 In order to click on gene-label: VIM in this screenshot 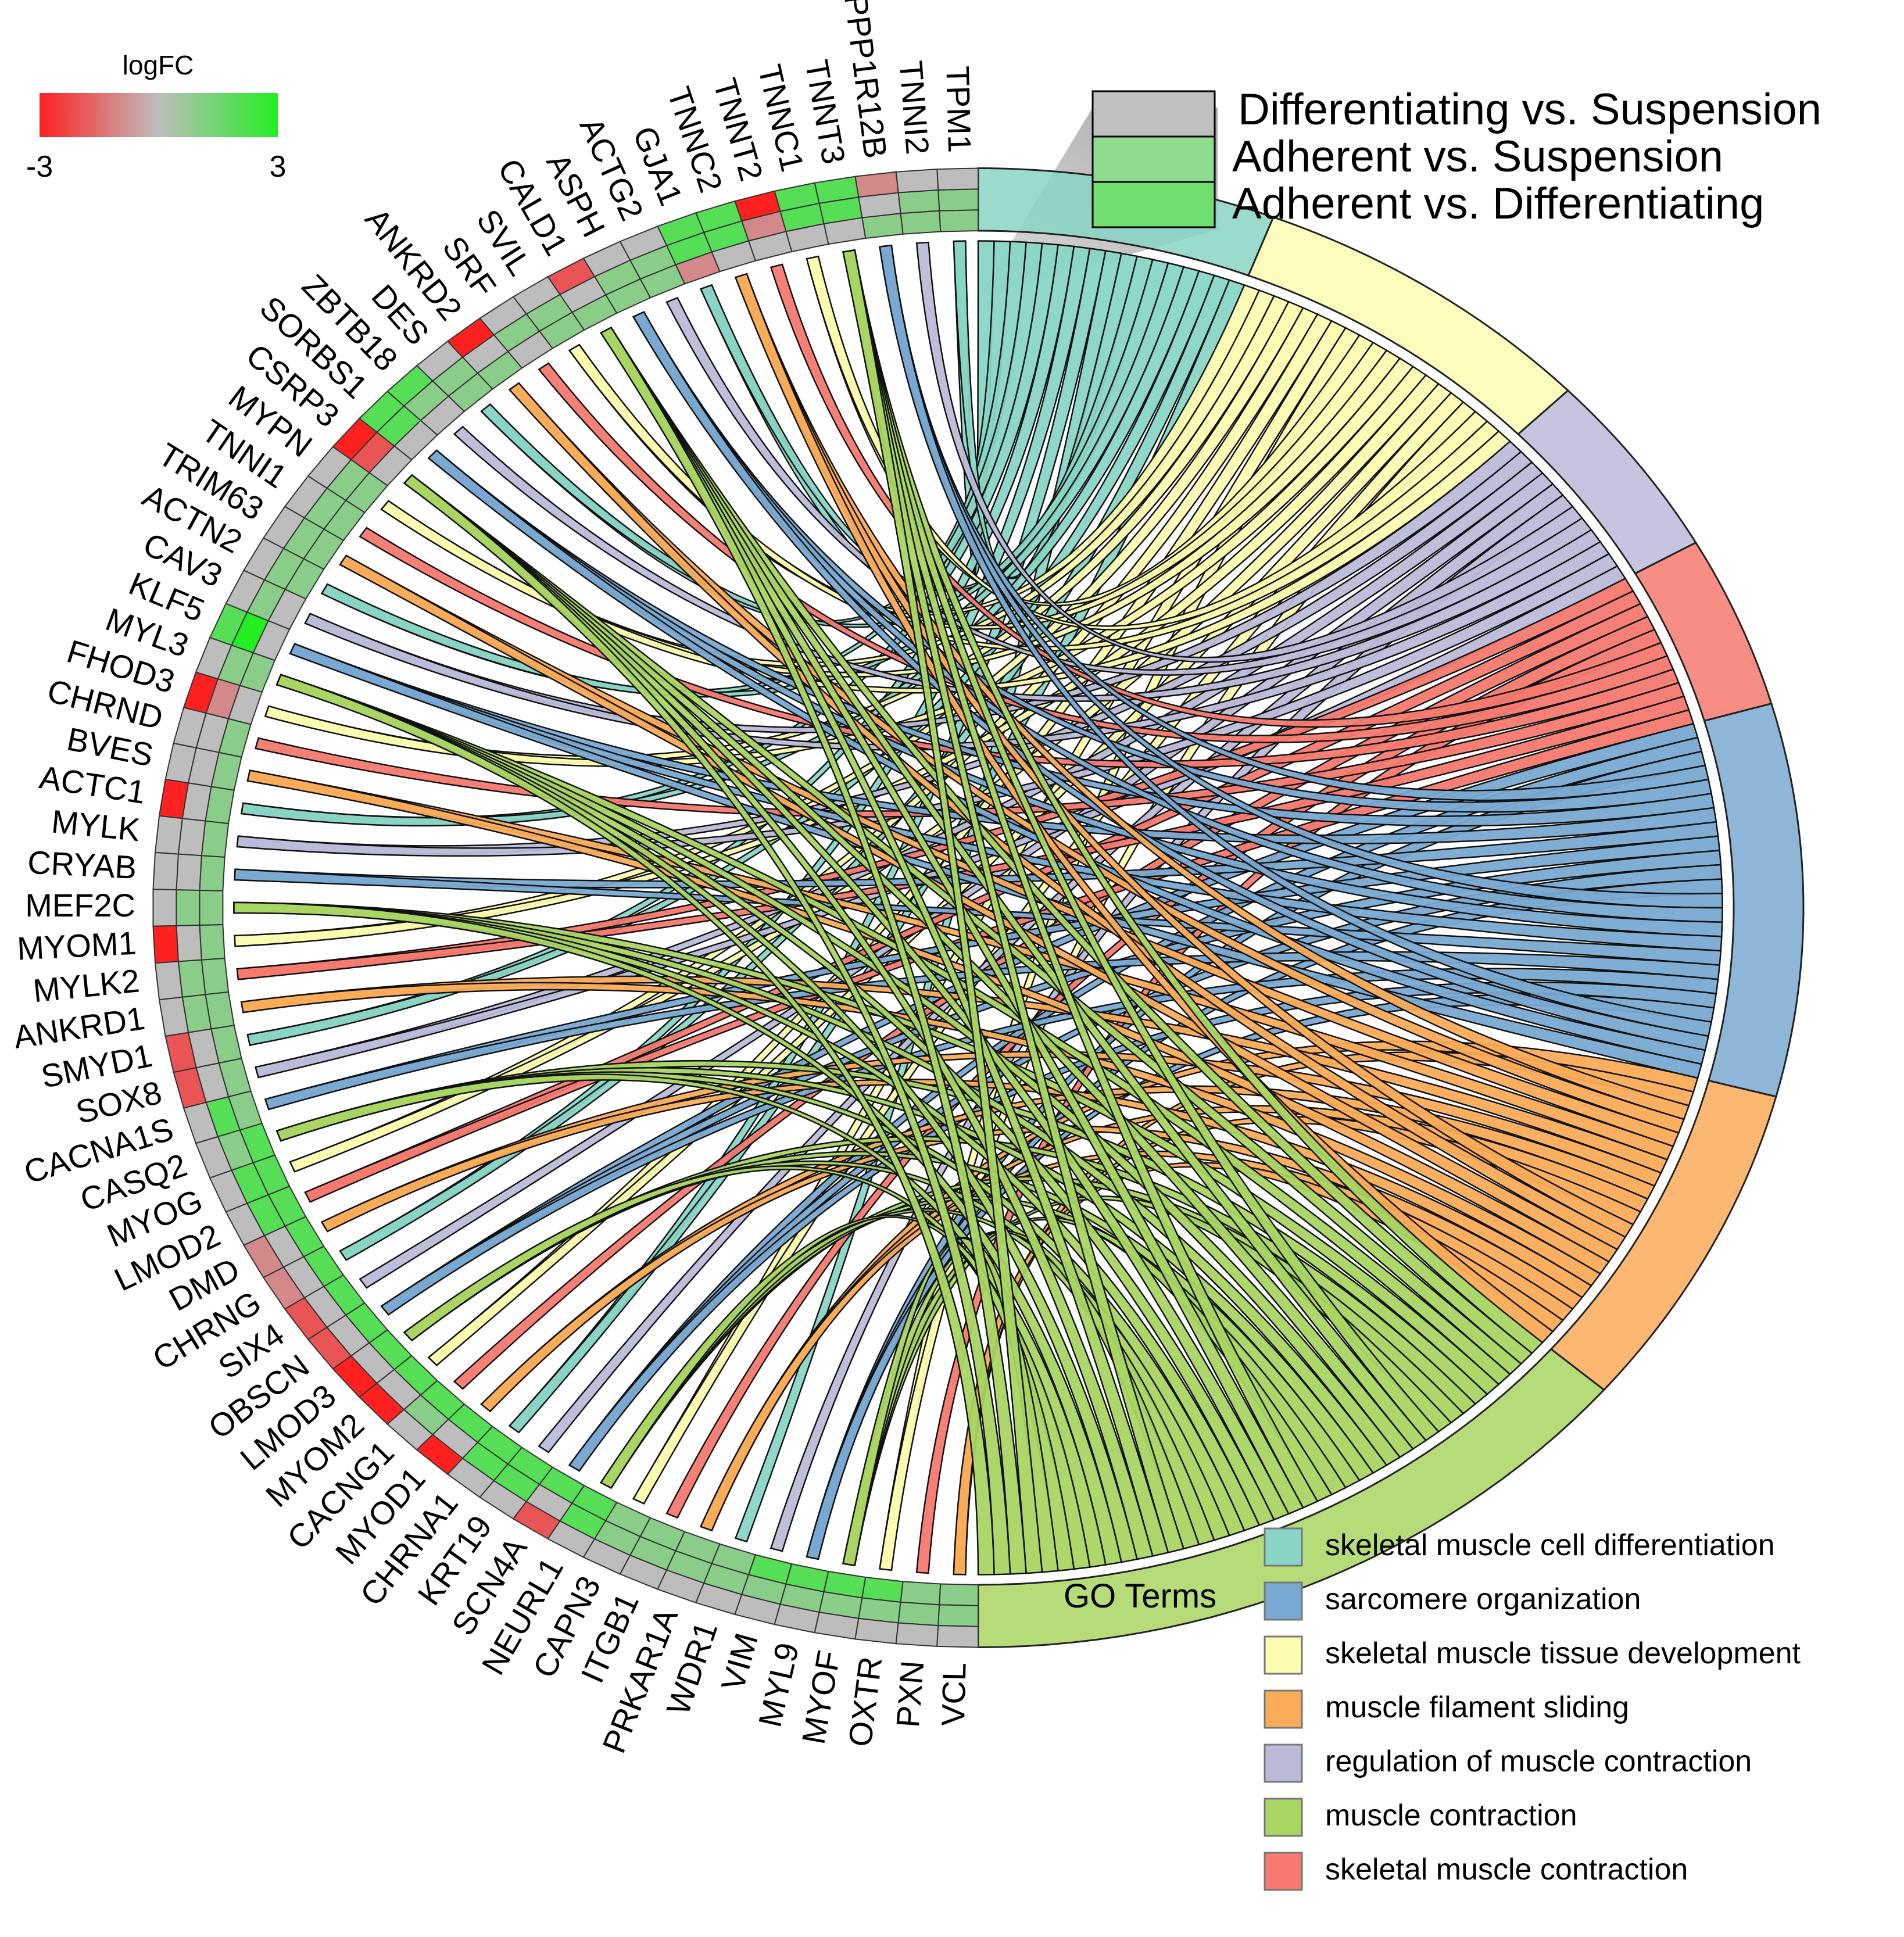, I will do `click(739, 1662)`.